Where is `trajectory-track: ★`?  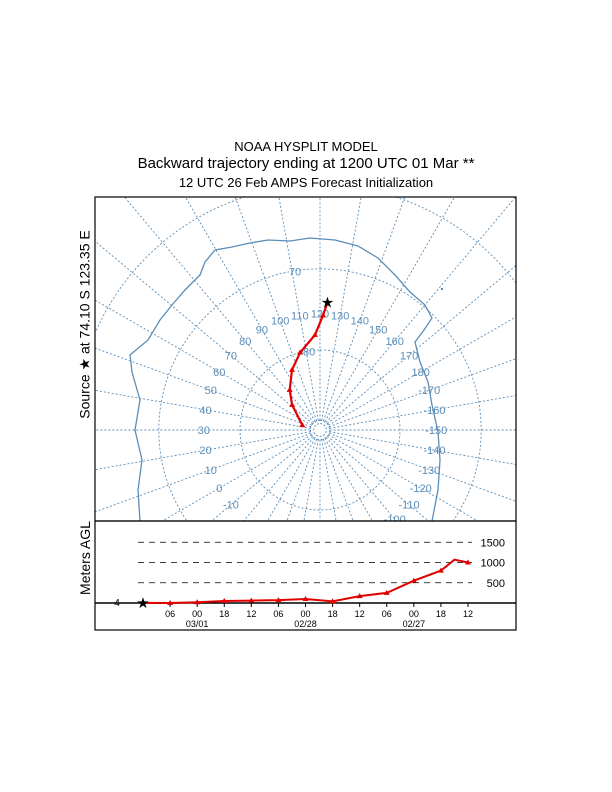
trajectory-track: ★ is located at coordinates (310, 361).